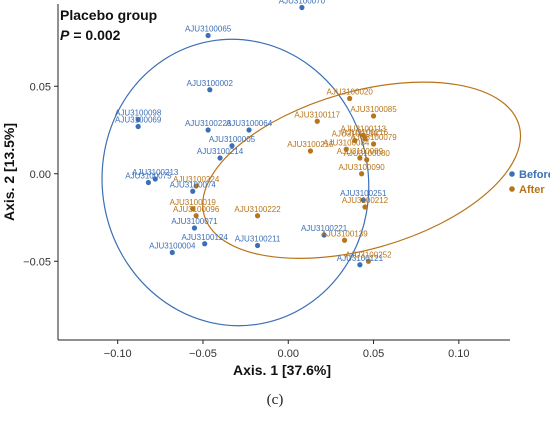  Describe the element at coordinates (138, 113) in the screenshot. I see `before-point-label: AJU3100098` at that location.